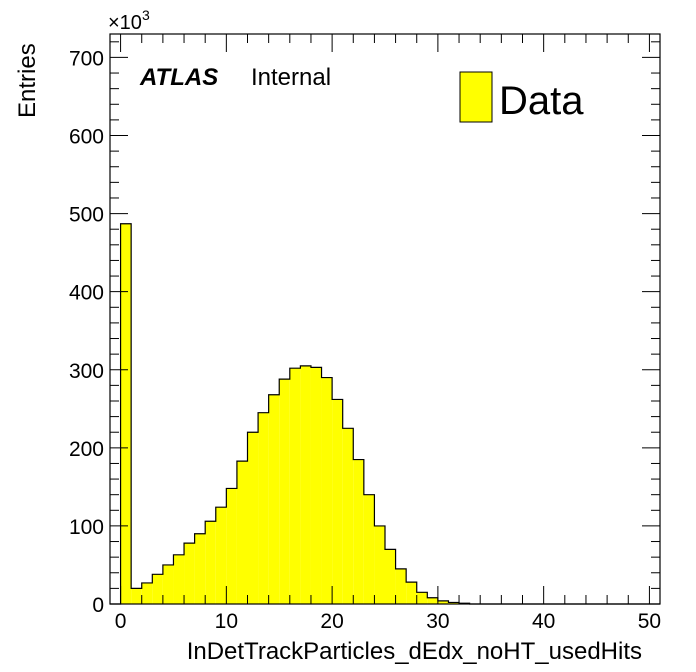 This screenshot has width=696, height=672. What do you see at coordinates (86, 371) in the screenshot?
I see `y-tick-label: 300` at bounding box center [86, 371].